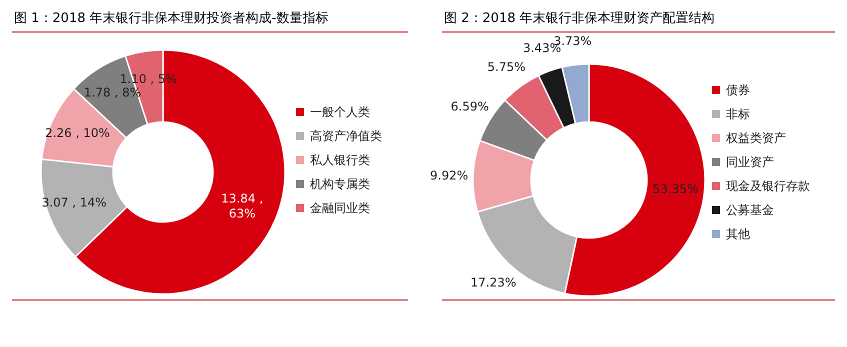  Describe the element at coordinates (74, 203) in the screenshot. I see `data-label: 3.07 , 14%` at that location.